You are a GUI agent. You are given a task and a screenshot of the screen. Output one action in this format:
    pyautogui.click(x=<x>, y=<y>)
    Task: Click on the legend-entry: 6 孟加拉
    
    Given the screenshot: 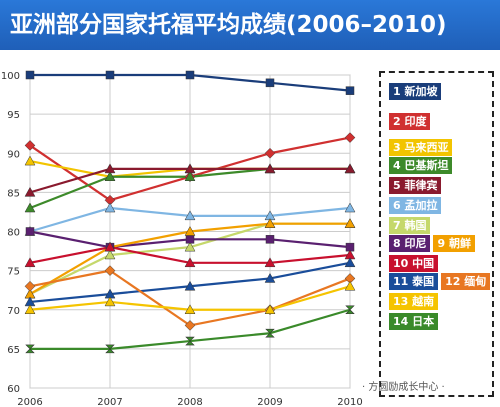 What is the action you would take?
    pyautogui.click(x=415, y=205)
    